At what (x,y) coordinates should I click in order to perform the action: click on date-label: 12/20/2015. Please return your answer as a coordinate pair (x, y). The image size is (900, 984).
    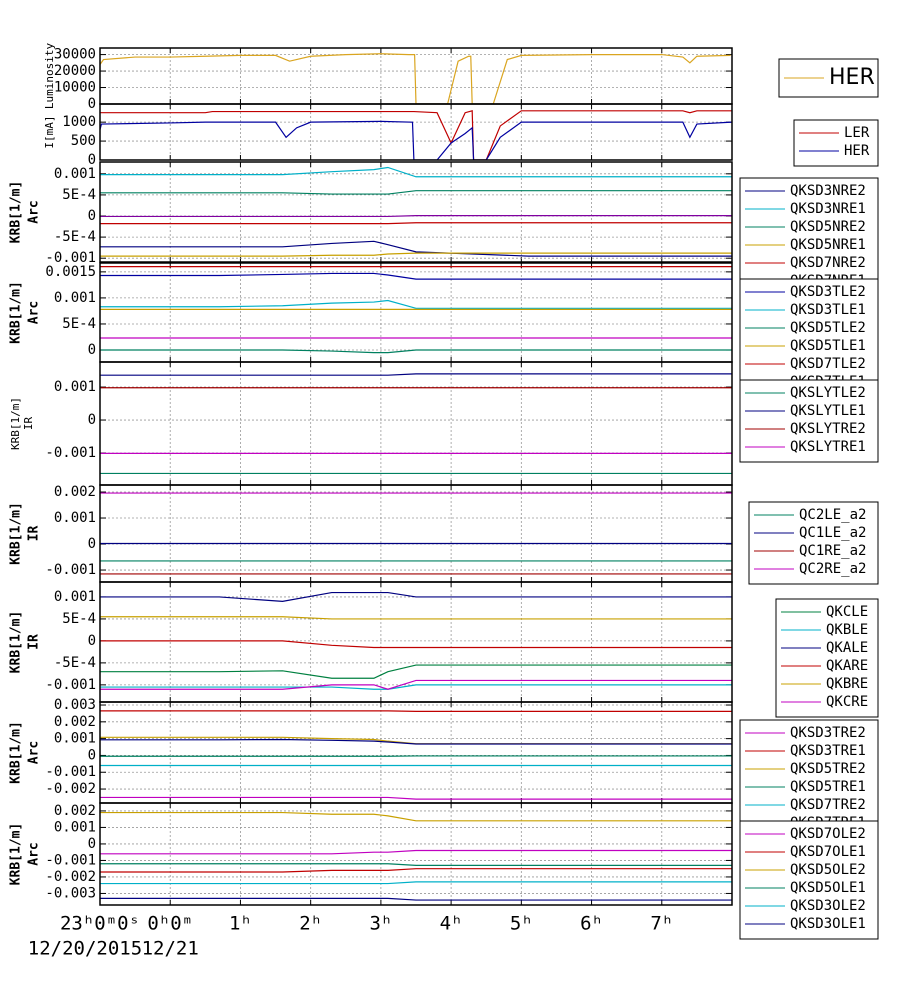
    Looking at the image, I should click on (85, 949).